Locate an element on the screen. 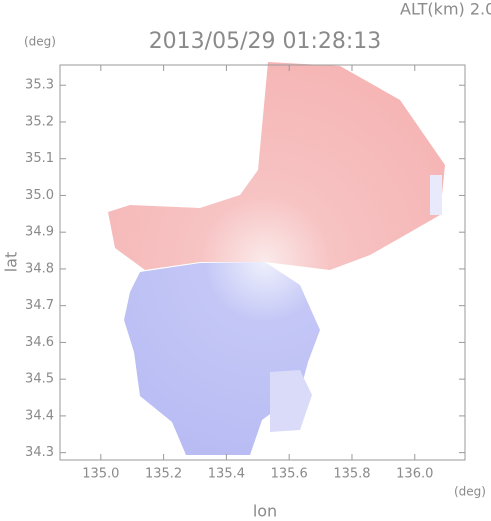 The width and height of the screenshot is (491, 521). y-tick-label: 34.7 is located at coordinates (39, 305).